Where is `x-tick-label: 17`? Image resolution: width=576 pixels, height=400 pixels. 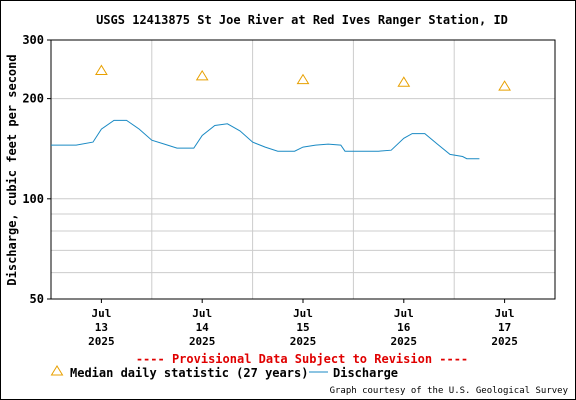
x-tick-label: 17 is located at coordinates (504, 327).